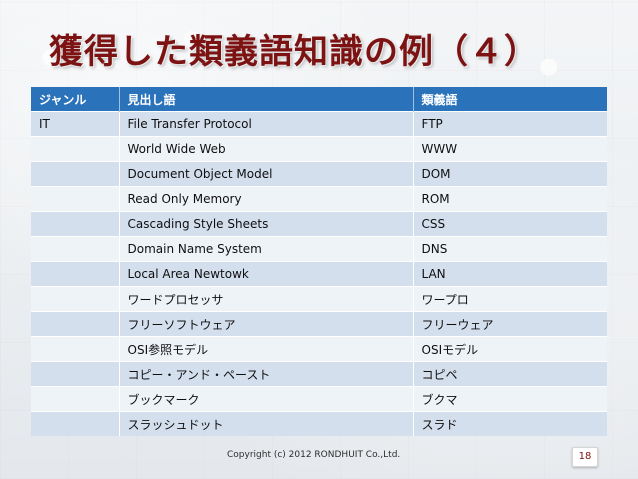 The image size is (638, 479). Describe the element at coordinates (294, 52) in the screenshot. I see `slide-title: 獲得した類義語知識の例（４）` at that location.